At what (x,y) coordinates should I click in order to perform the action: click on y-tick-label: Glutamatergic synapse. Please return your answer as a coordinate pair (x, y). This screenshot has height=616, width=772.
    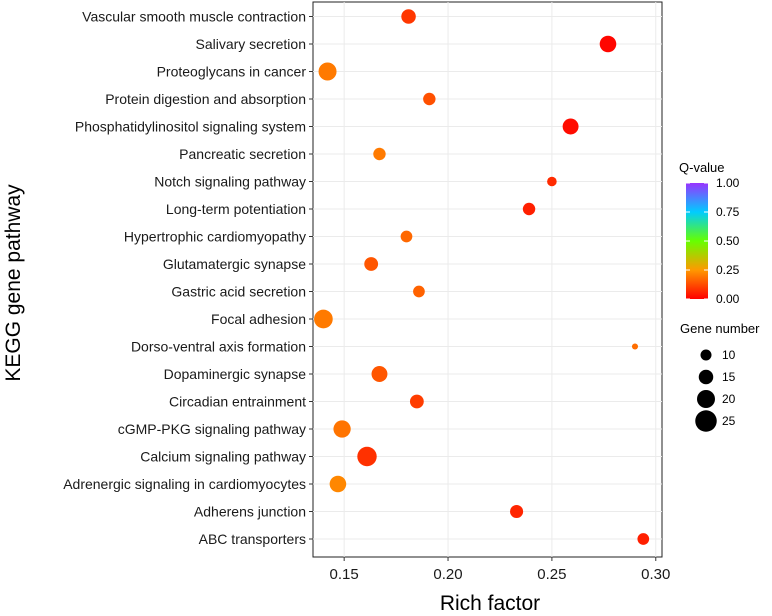
    Looking at the image, I should click on (234, 264).